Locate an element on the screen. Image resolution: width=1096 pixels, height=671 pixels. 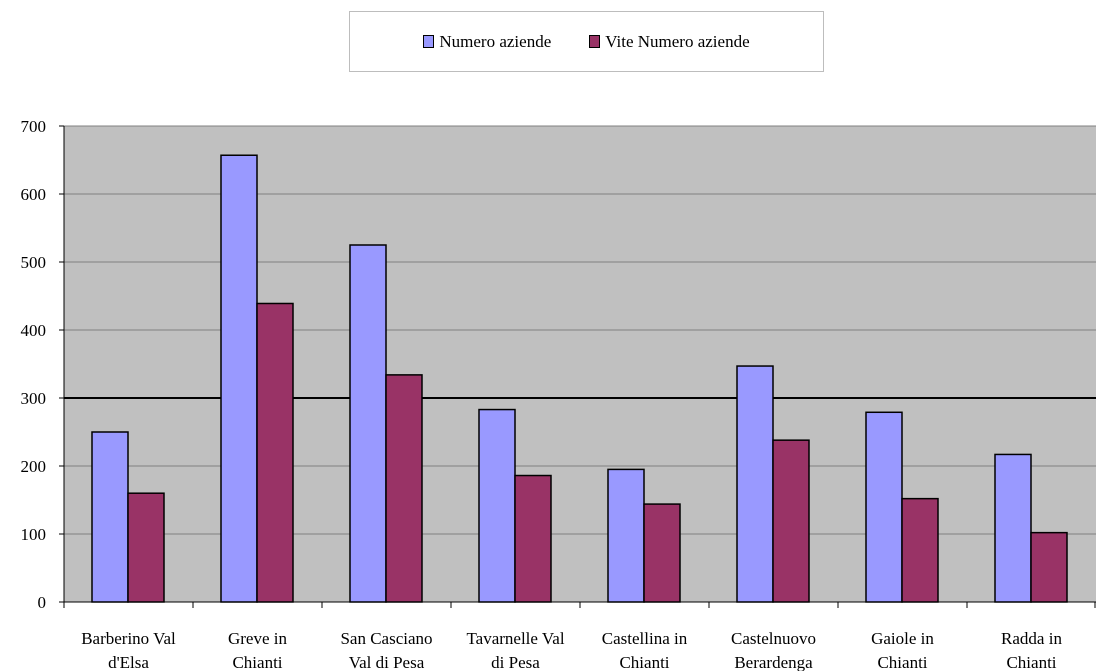
y-tick-label: 100 is located at coordinates (34, 534).